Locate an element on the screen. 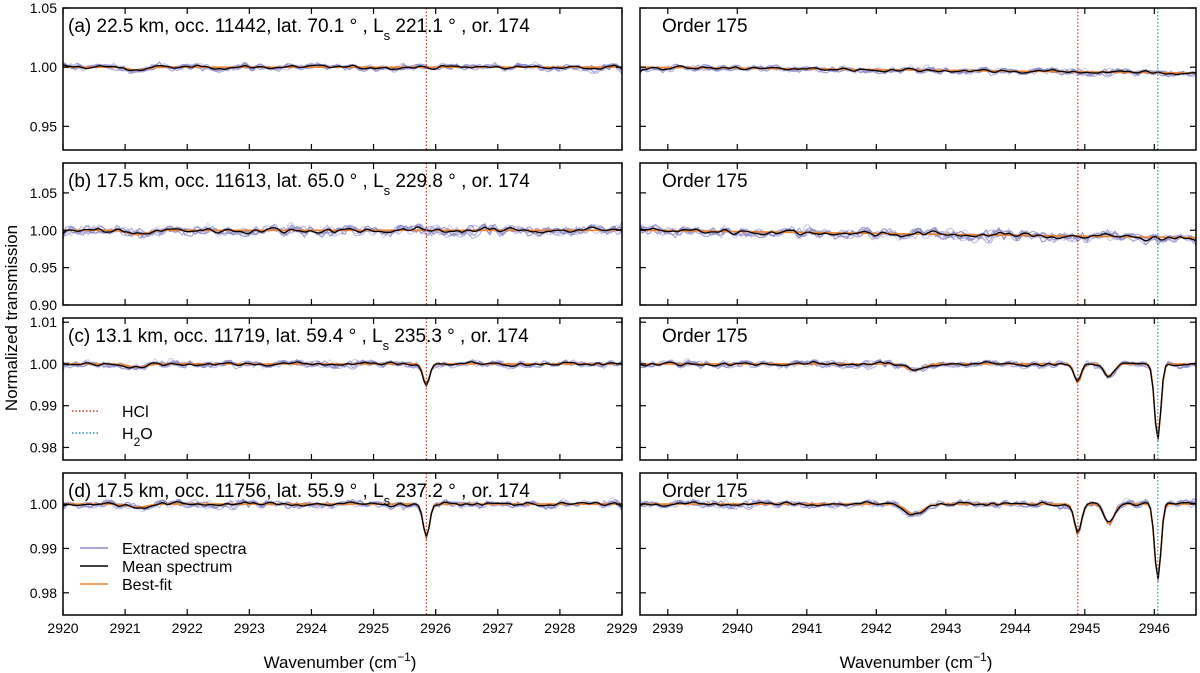  x-tick-label: 2920 is located at coordinates (62, 628).